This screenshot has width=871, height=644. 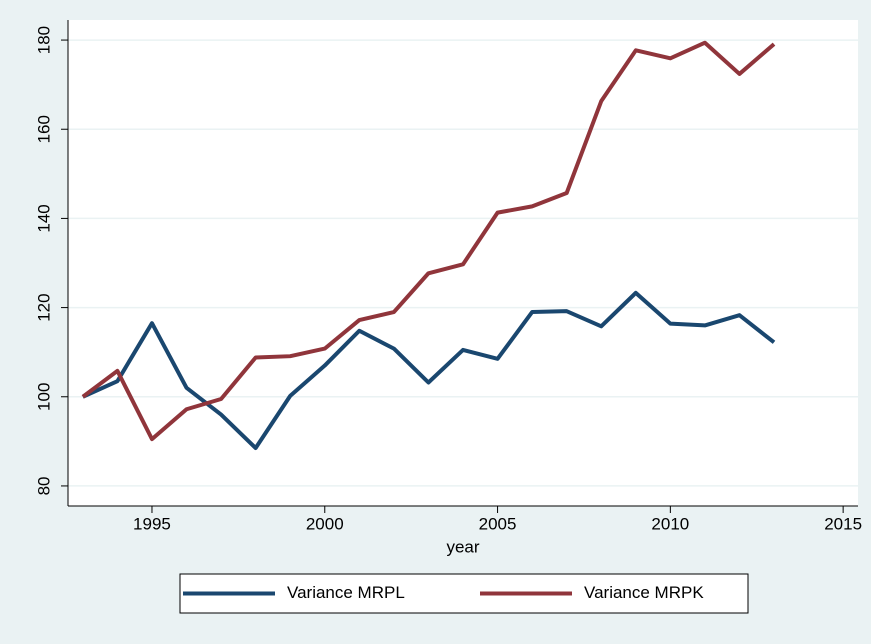 What do you see at coordinates (43, 307) in the screenshot?
I see `y-tick-label: 120` at bounding box center [43, 307].